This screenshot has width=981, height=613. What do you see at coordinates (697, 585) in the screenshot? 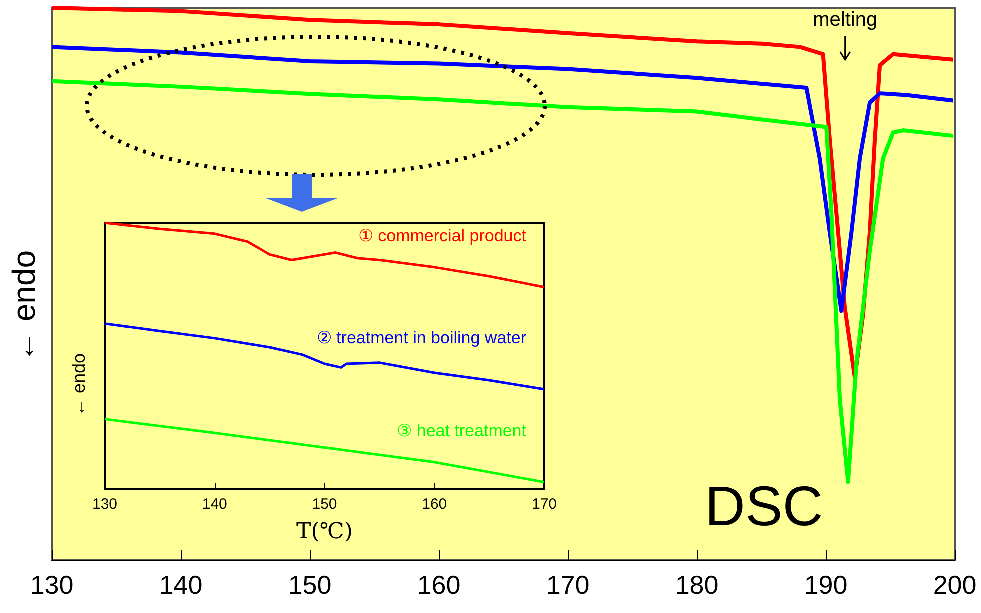
I see `x-tick-label: 180` at bounding box center [697, 585].